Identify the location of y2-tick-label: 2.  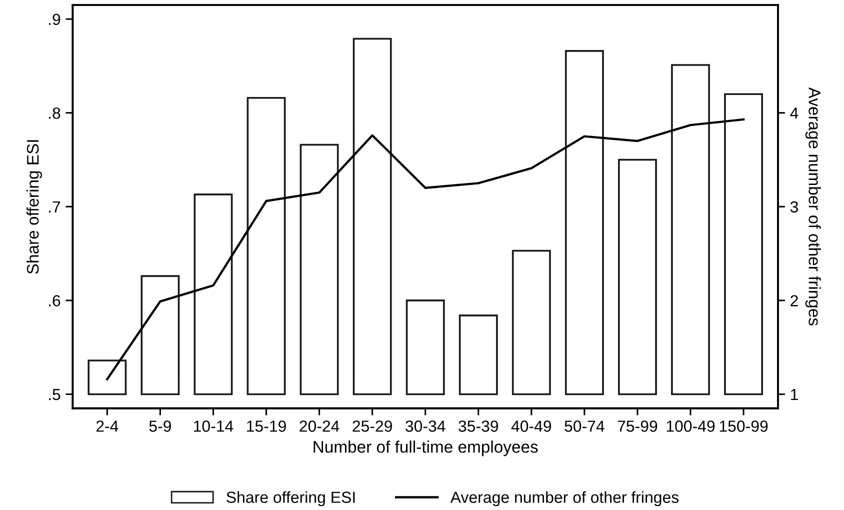
(794, 300).